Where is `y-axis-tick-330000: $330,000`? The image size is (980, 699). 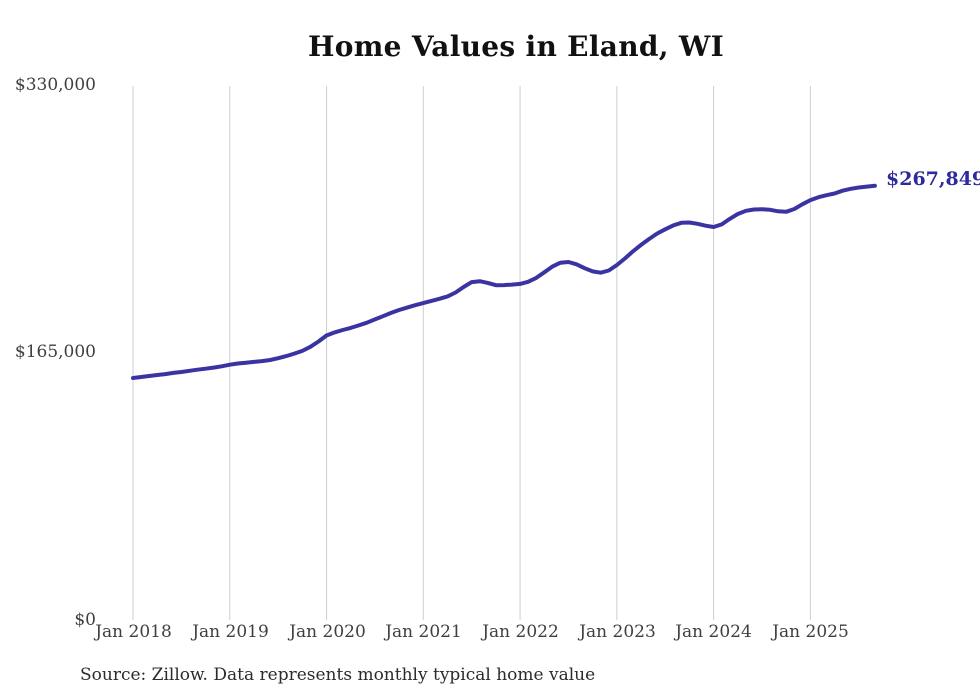 y-axis-tick-330000: $330,000 is located at coordinates (55, 85).